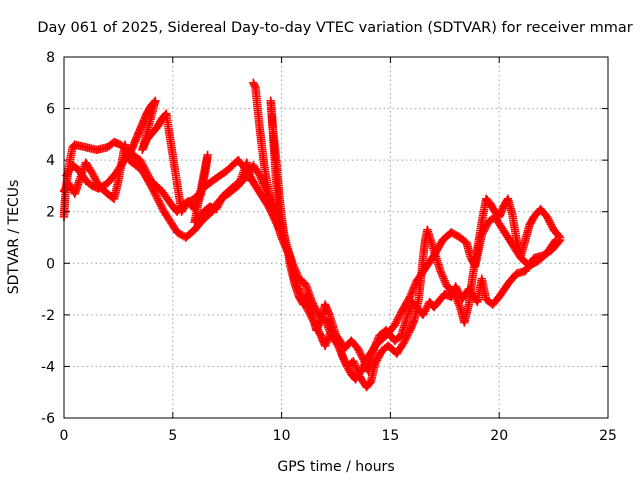  Describe the element at coordinates (50, 264) in the screenshot. I see `y-tick-label: 0` at that location.